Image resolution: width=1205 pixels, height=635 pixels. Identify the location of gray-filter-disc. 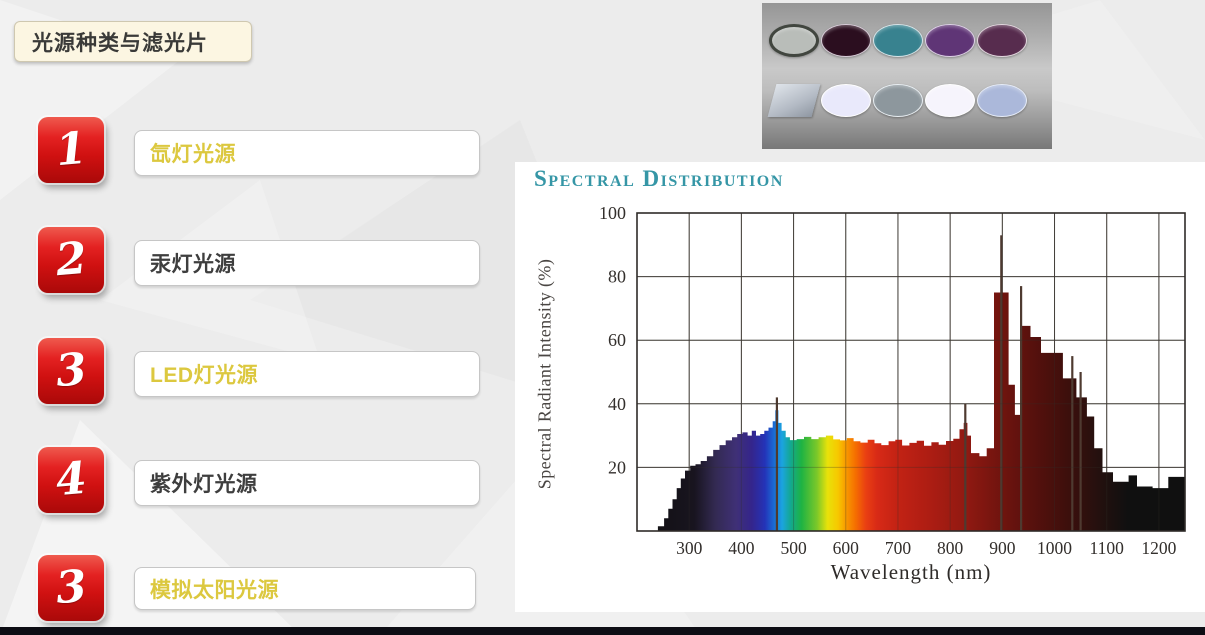
(898, 100).